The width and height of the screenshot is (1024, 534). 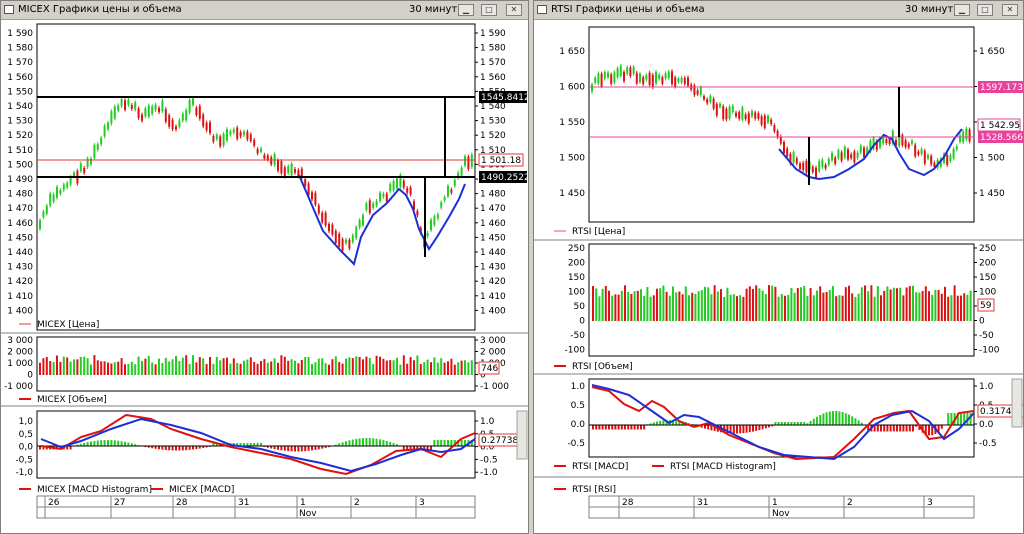 I want to click on y-tick-label: 1 410, so click(x=20, y=297).